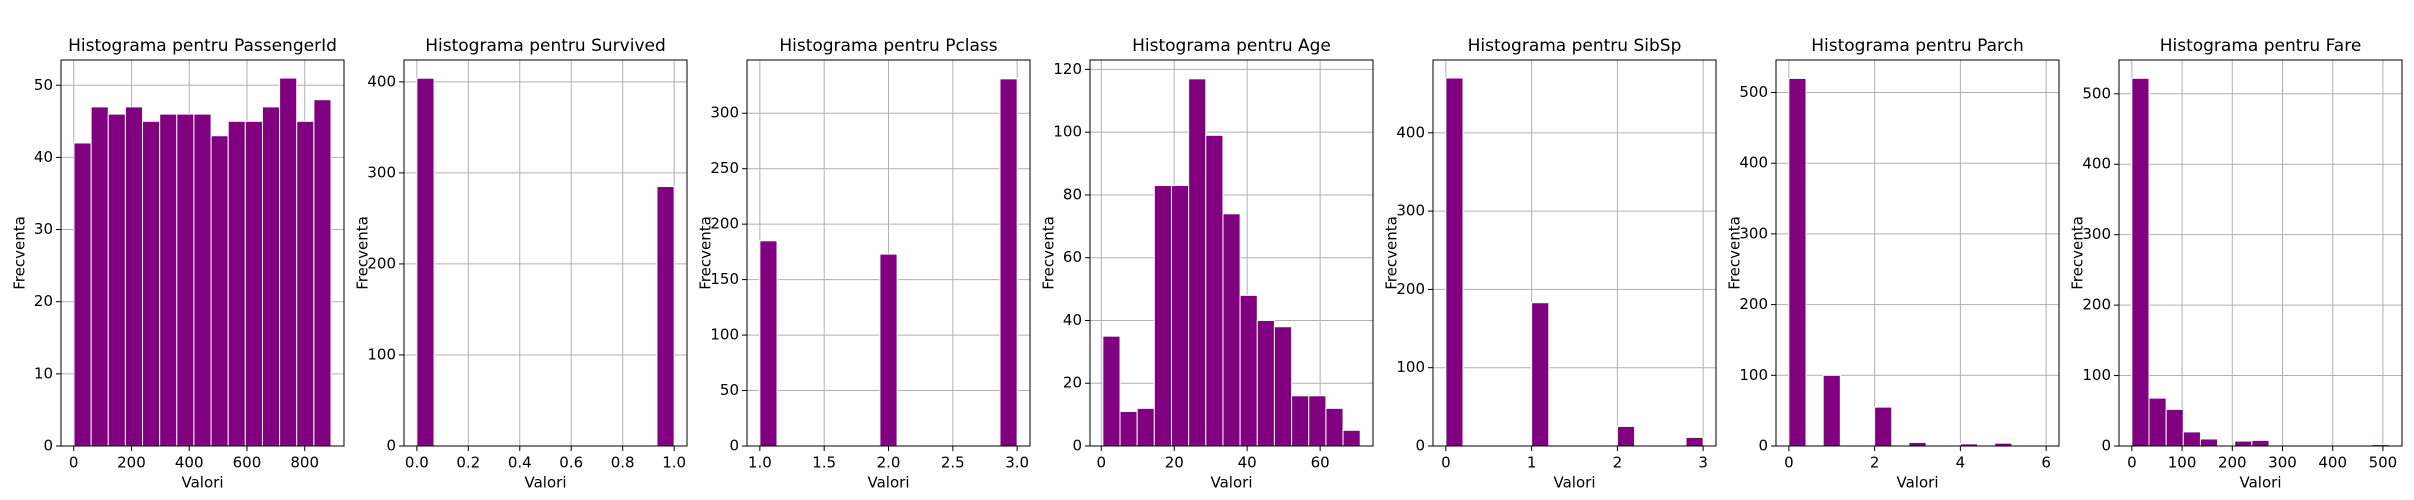 The image size is (2414, 500). Describe the element at coordinates (888, 46) in the screenshot. I see `chart-title: Histograma pentru Pclass` at that location.